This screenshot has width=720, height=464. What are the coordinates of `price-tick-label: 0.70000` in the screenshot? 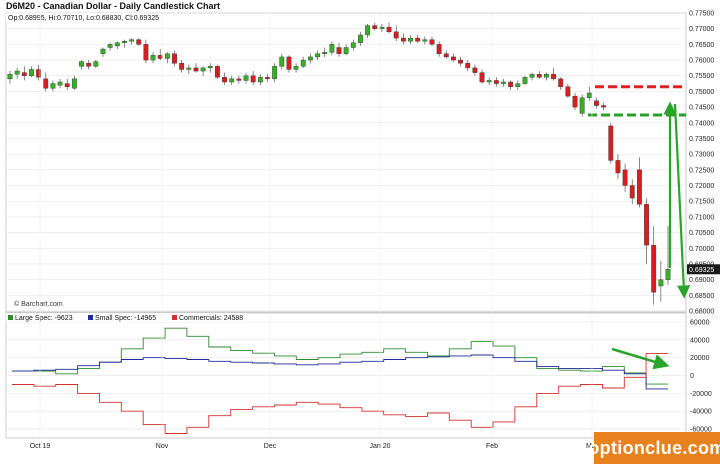 It's located at (701, 249).